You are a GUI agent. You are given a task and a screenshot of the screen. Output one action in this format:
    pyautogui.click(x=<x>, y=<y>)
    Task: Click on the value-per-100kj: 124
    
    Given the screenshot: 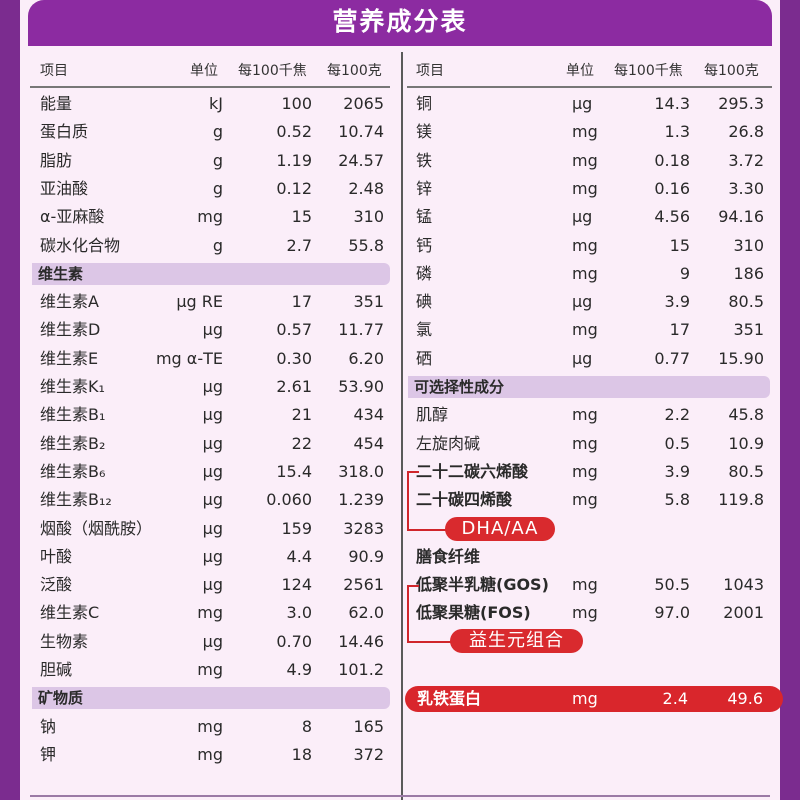 What is the action you would take?
    pyautogui.click(x=296, y=585)
    